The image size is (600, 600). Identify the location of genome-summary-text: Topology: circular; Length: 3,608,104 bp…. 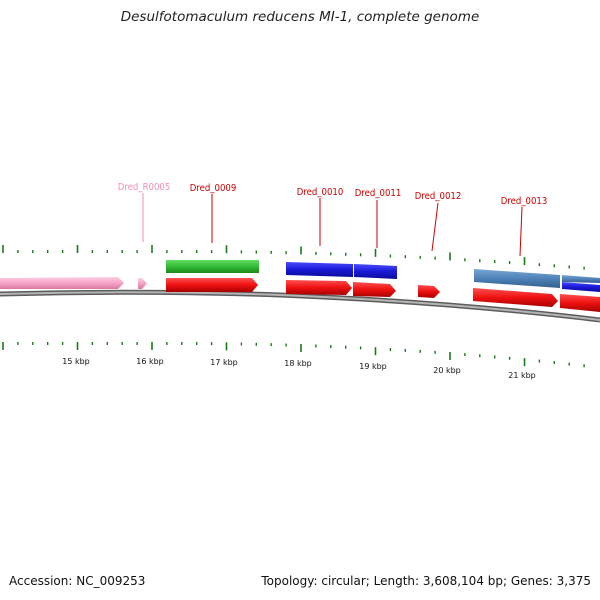
(426, 581).